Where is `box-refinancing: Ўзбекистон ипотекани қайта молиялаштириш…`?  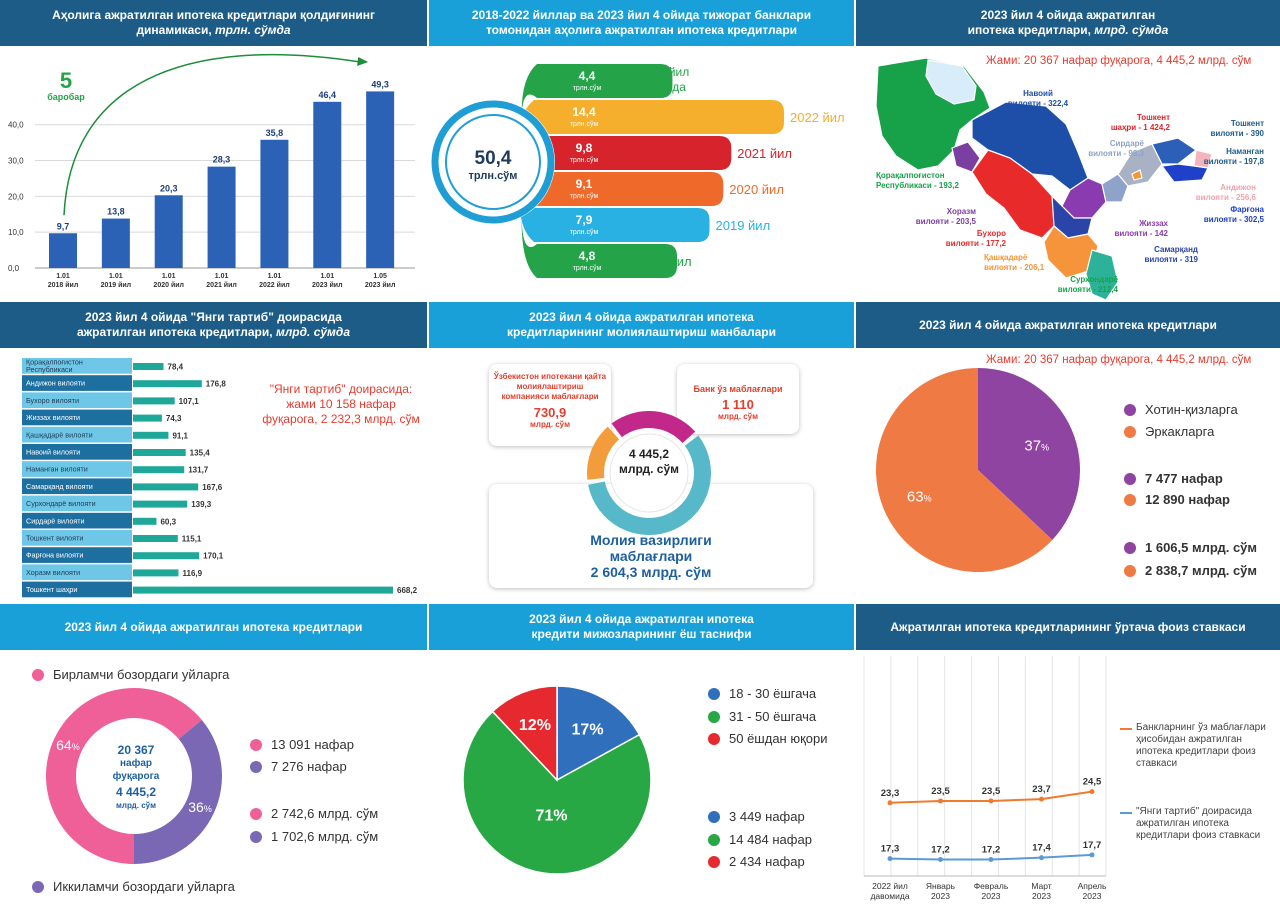 box-refinancing: Ўзбекистон ипотекани қайта молиялаштириш… is located at coordinates (550, 405).